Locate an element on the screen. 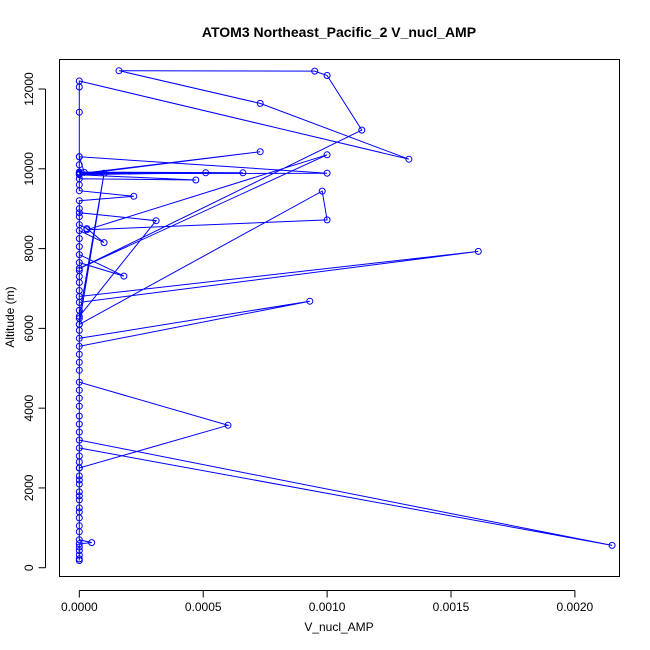 The image size is (650, 650). x-tick-label: 0.0005 is located at coordinates (203, 607).